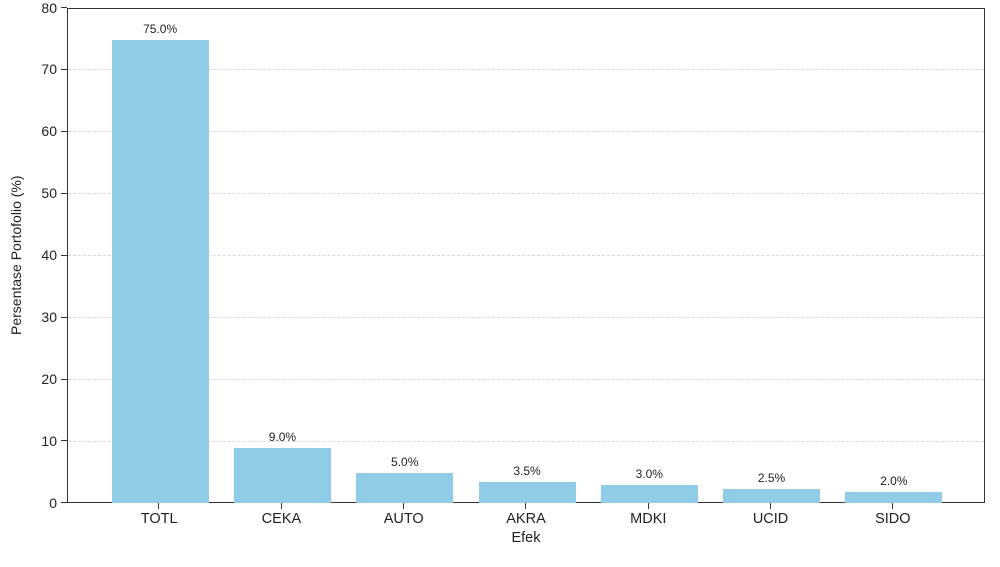 The width and height of the screenshot is (1000, 567). What do you see at coordinates (49, 378) in the screenshot?
I see `y-tick-label: 20` at bounding box center [49, 378].